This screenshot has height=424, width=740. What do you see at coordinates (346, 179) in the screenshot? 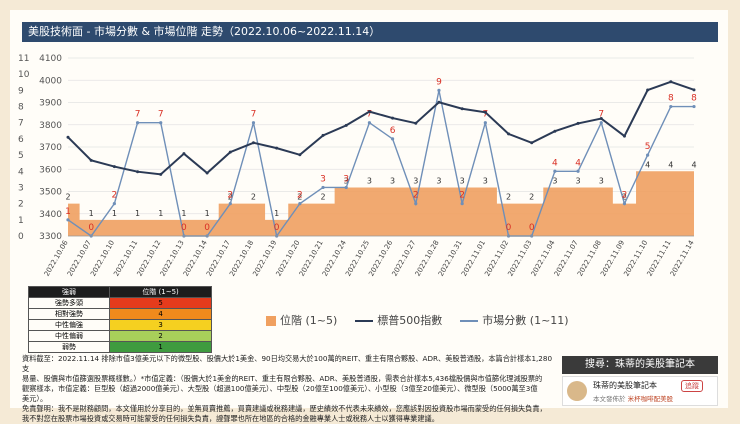
I see `score-value-label: 3` at bounding box center [346, 179].